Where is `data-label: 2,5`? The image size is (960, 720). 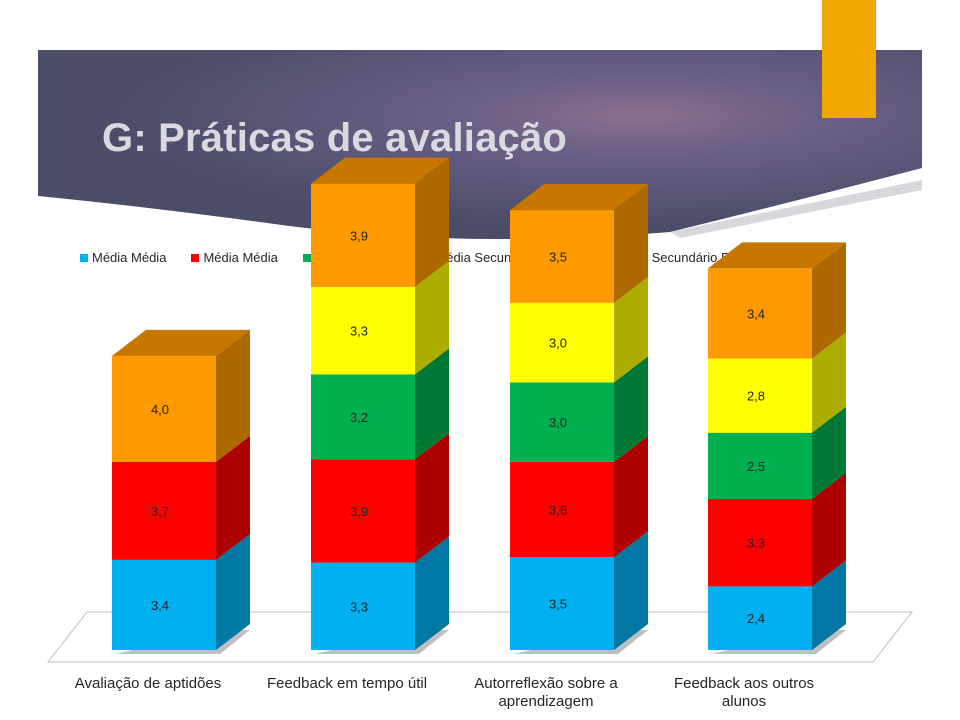
data-label: 2,5 is located at coordinates (756, 466).